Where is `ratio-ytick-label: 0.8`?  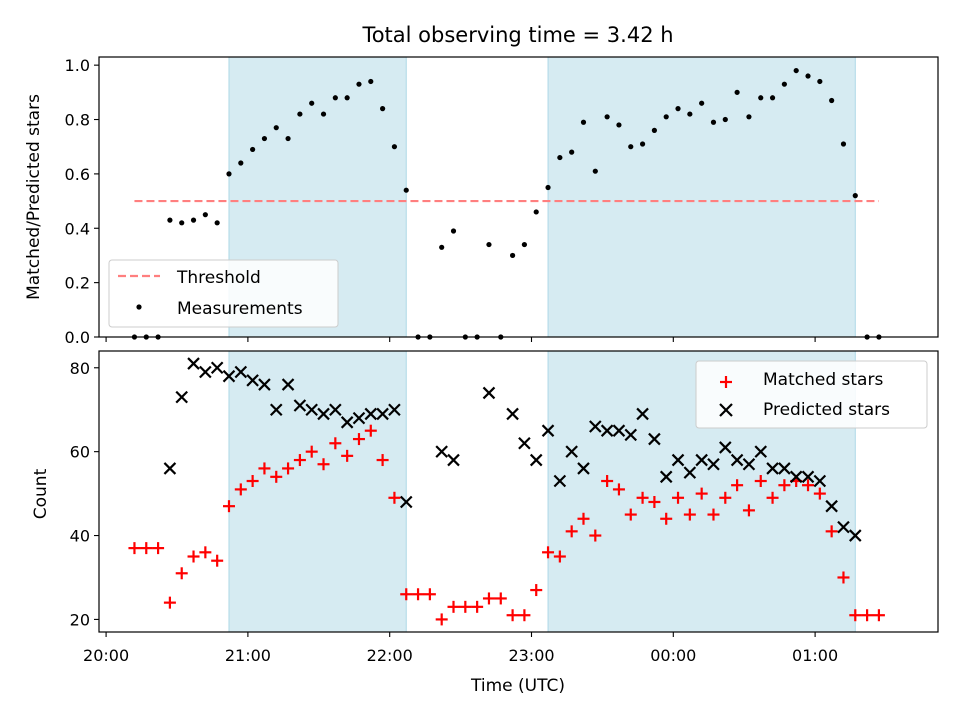 ratio-ytick-label: 0.8 is located at coordinates (77, 120).